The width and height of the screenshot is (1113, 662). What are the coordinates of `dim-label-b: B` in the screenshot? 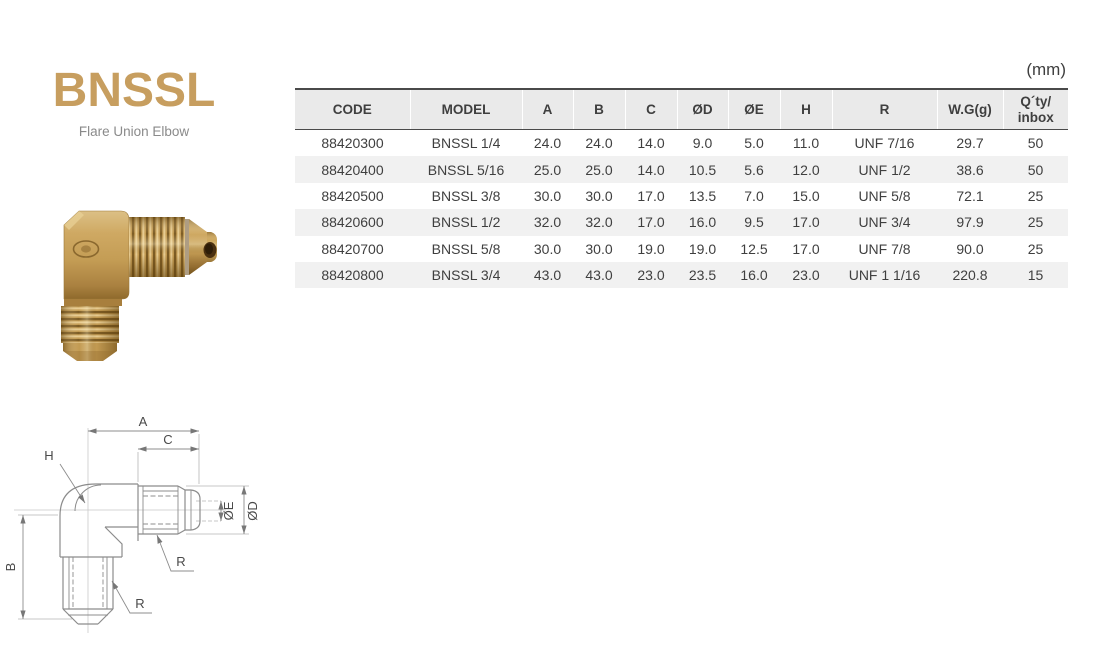 It's located at (10, 567).